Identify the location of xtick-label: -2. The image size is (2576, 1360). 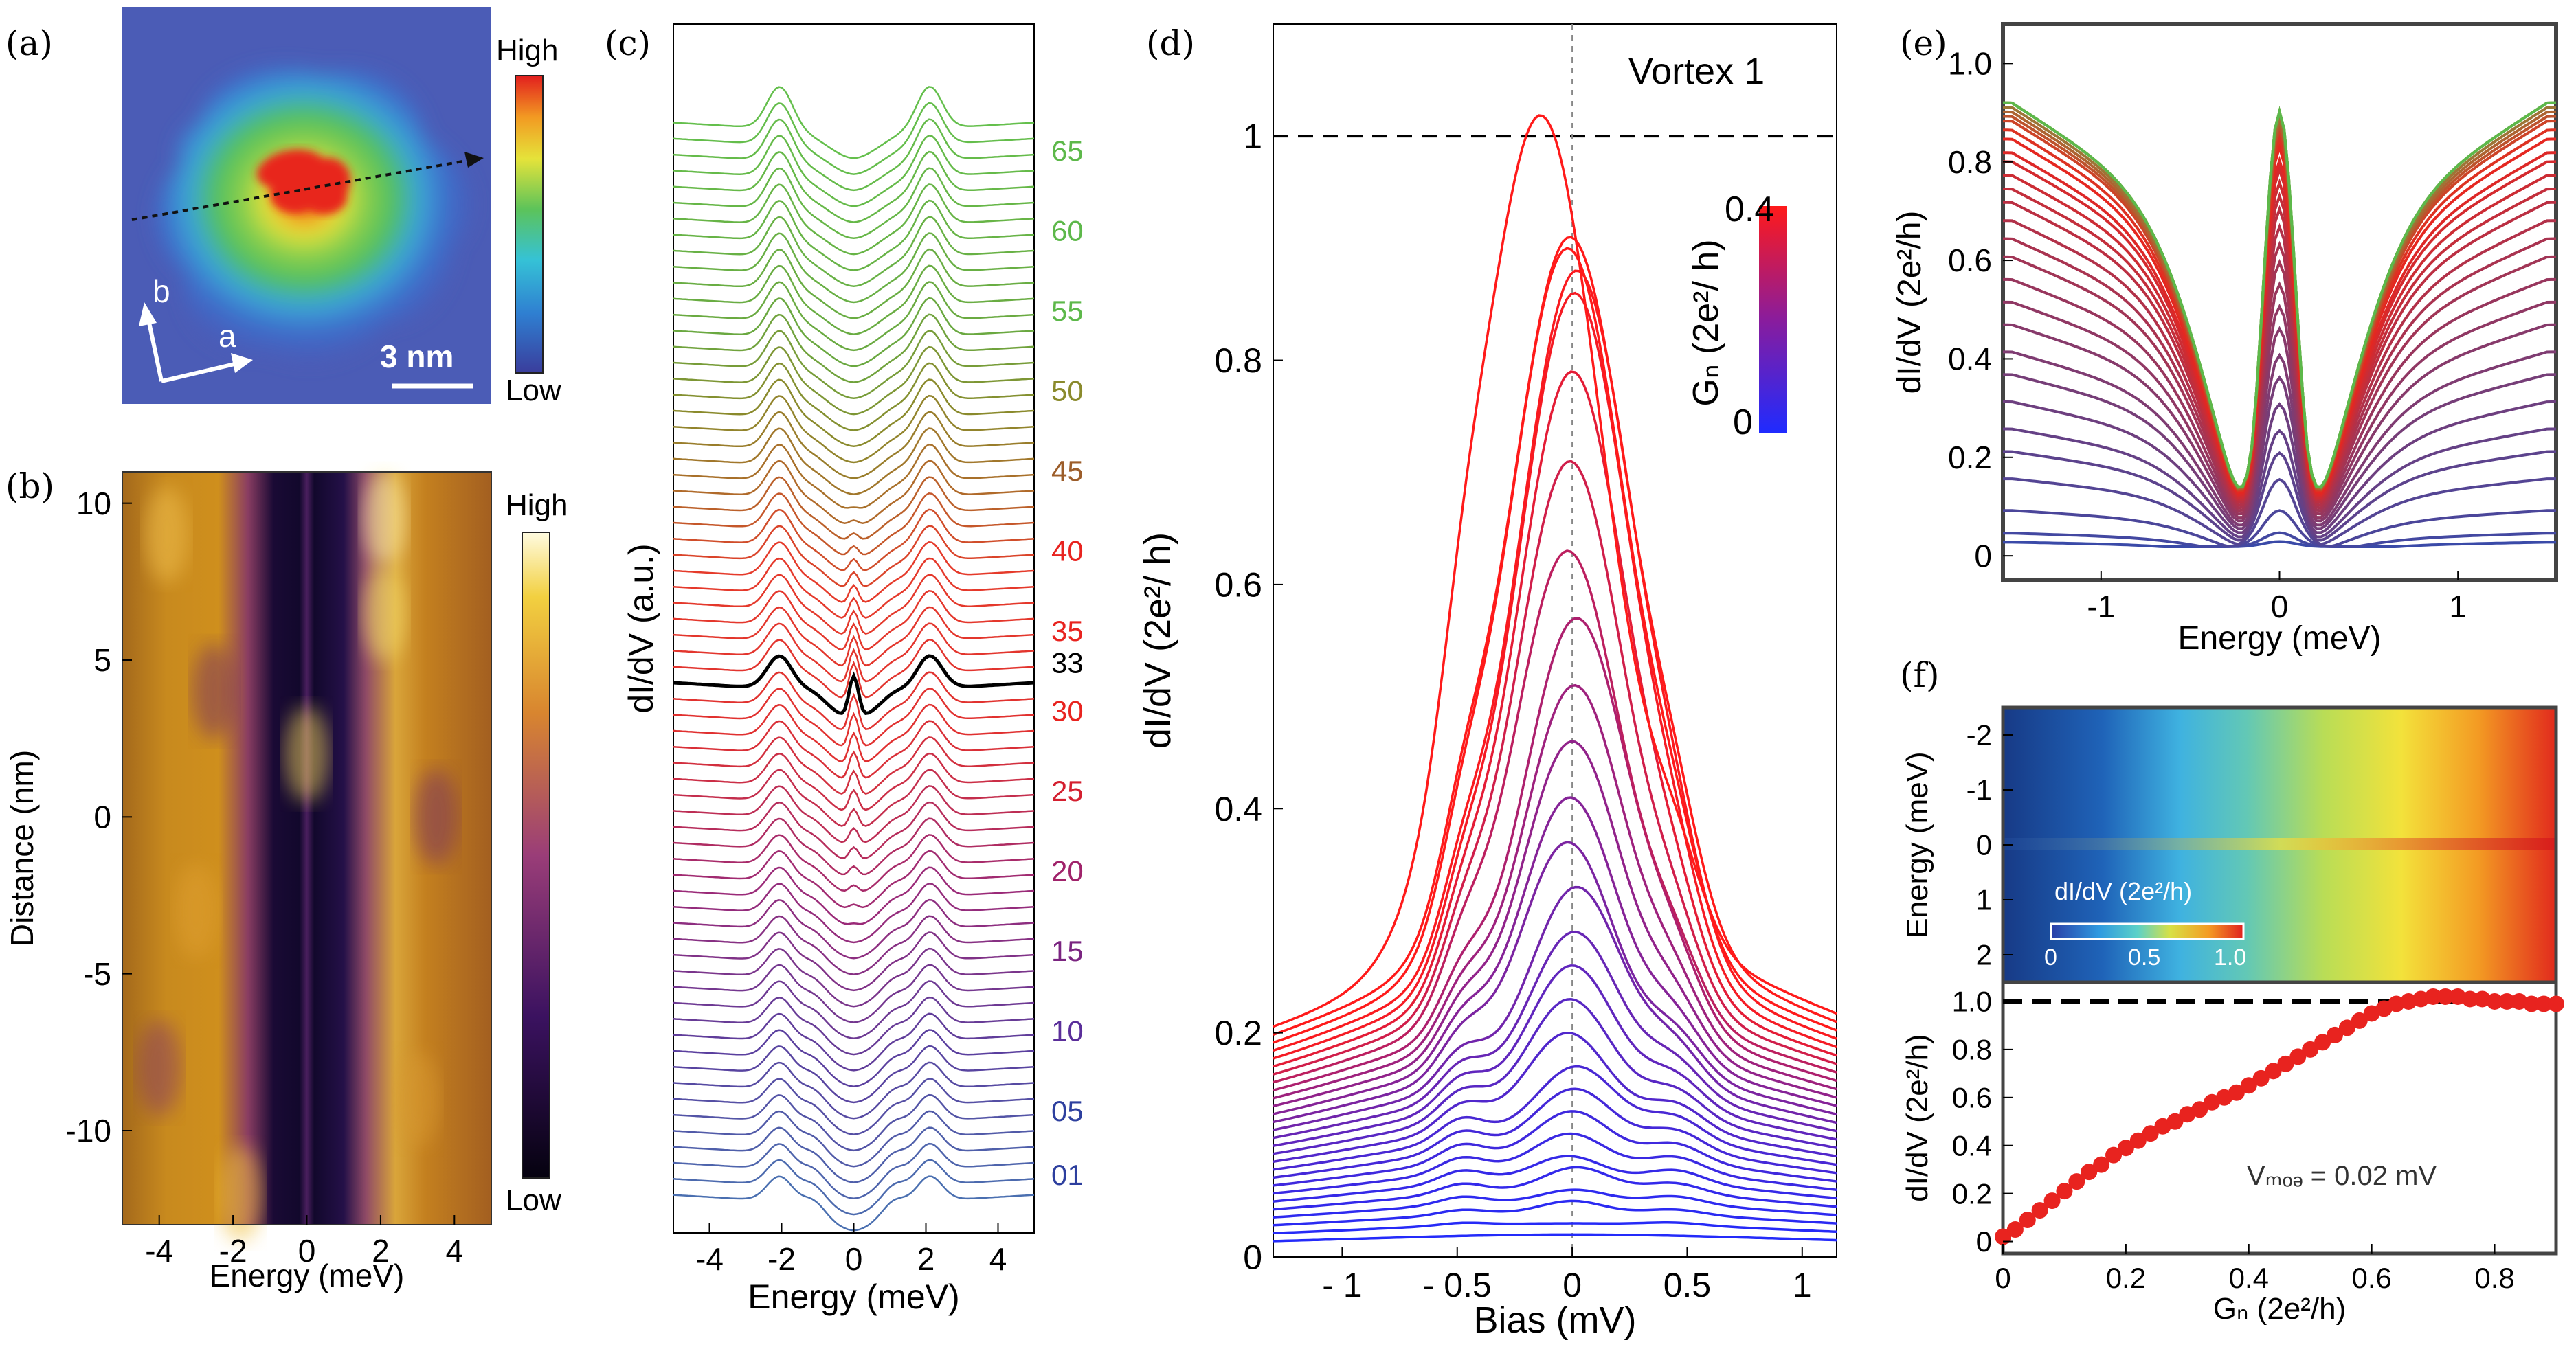
(782, 1259).